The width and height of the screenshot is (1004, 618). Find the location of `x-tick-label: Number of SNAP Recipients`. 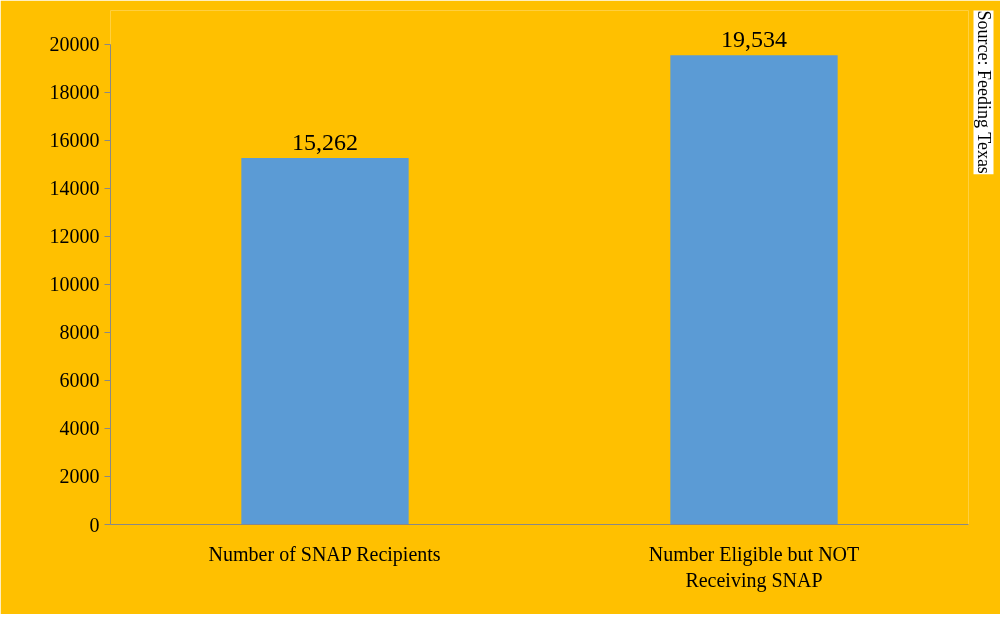

x-tick-label: Number of SNAP Recipients is located at coordinates (324, 554).